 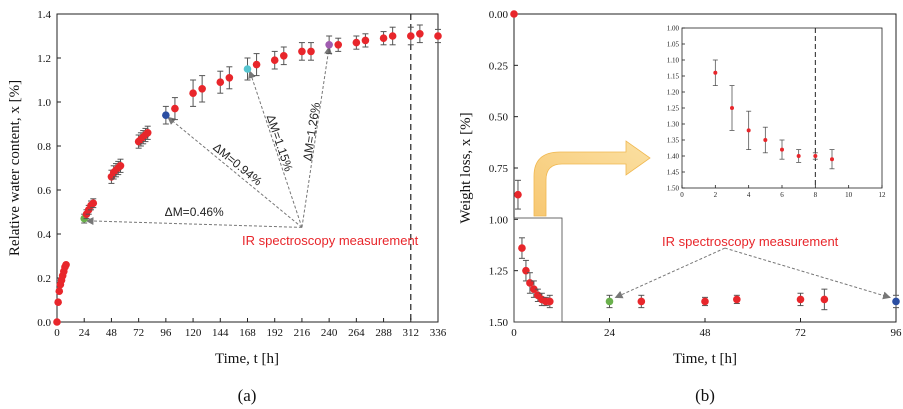 I want to click on panel-b-x-label: Time, t [h], so click(x=705, y=359).